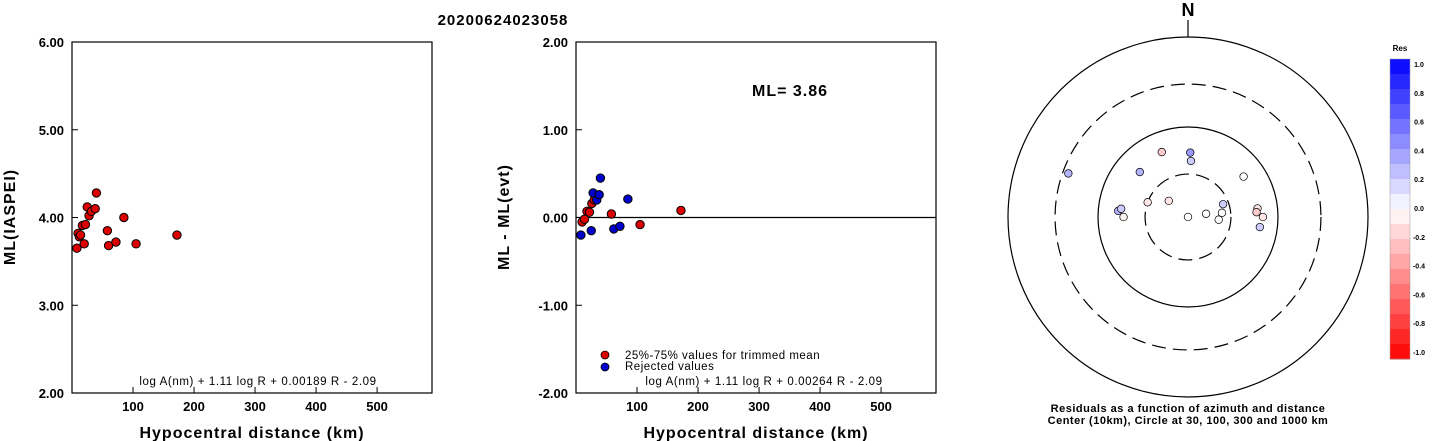 The width and height of the screenshot is (1437, 441). I want to click on colorbar-tick-label: 0.8, so click(1419, 94).